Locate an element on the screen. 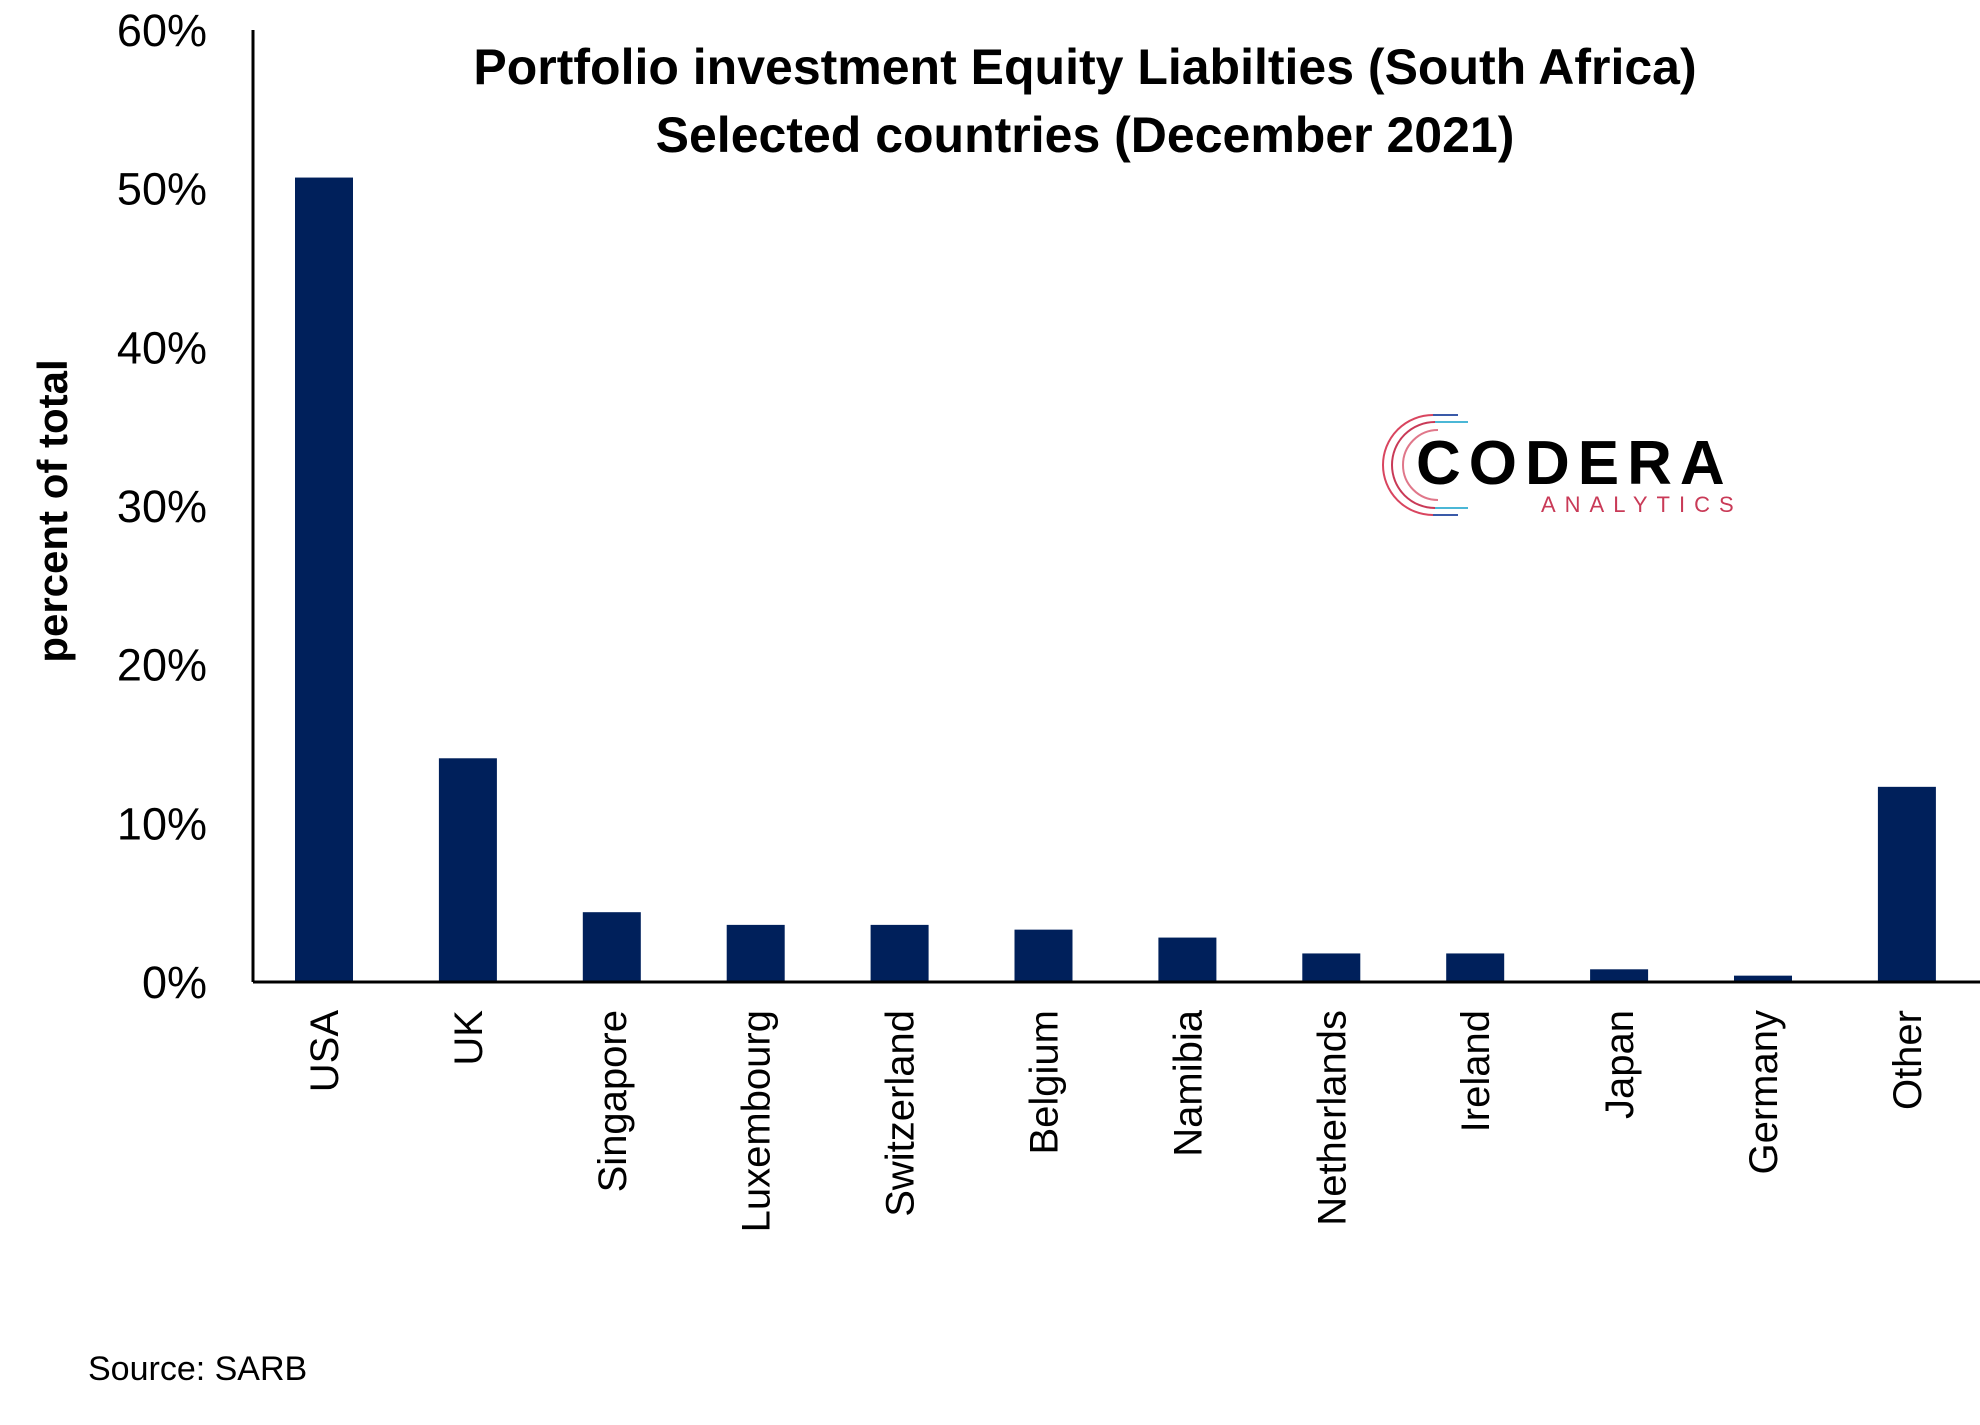 This screenshot has width=1980, height=1425. x-tick-label: Luxembourg is located at coordinates (757, 1121).